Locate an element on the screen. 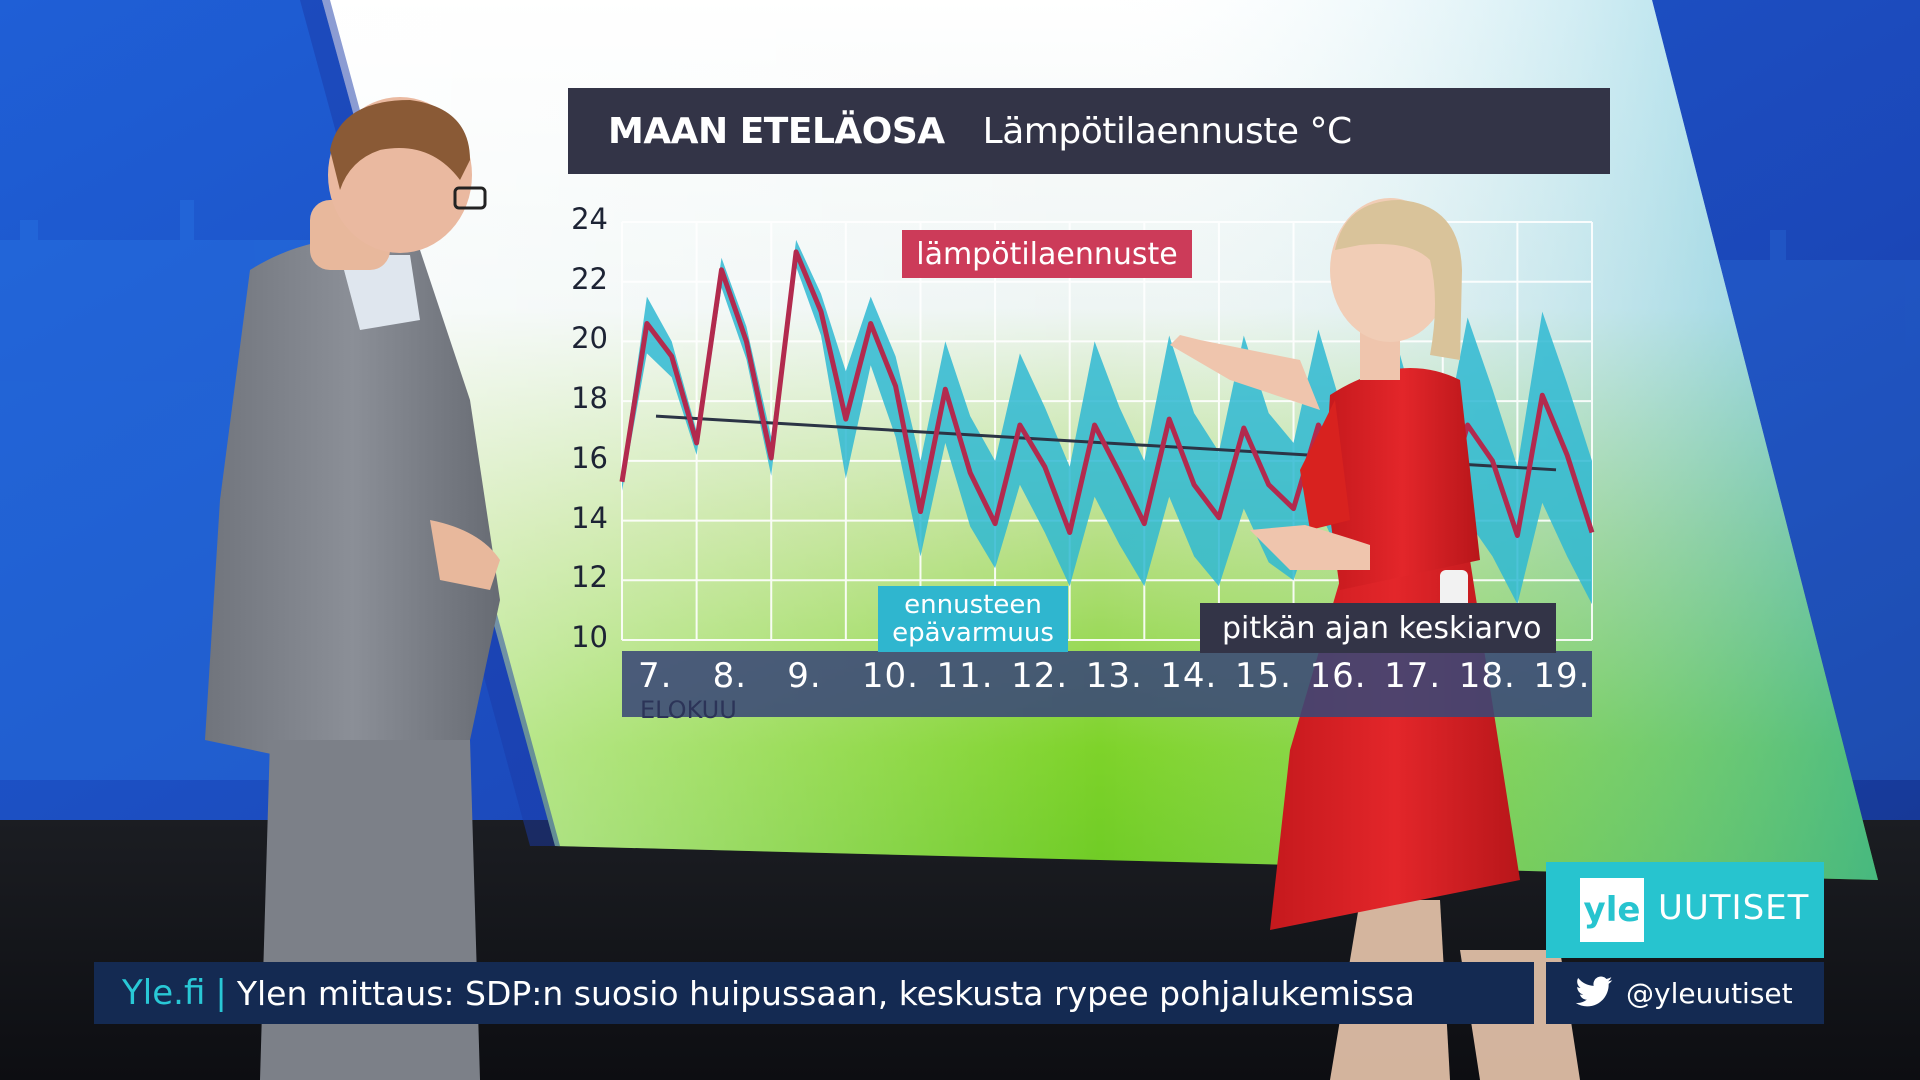 The height and width of the screenshot is (1080, 1920). date-label: 9. is located at coordinates (804, 676).